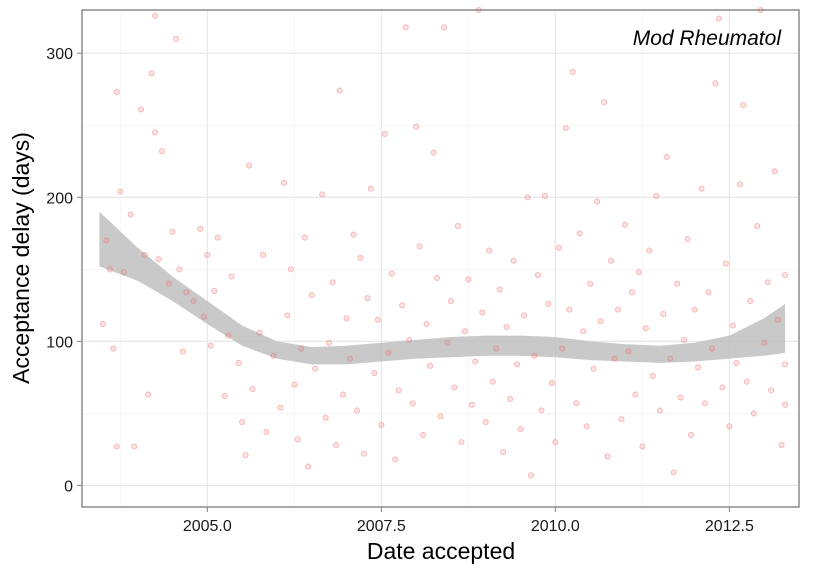 The width and height of the screenshot is (825, 570). What do you see at coordinates (708, 38) in the screenshot?
I see `journal-annotation: Mod Rheumatol` at bounding box center [708, 38].